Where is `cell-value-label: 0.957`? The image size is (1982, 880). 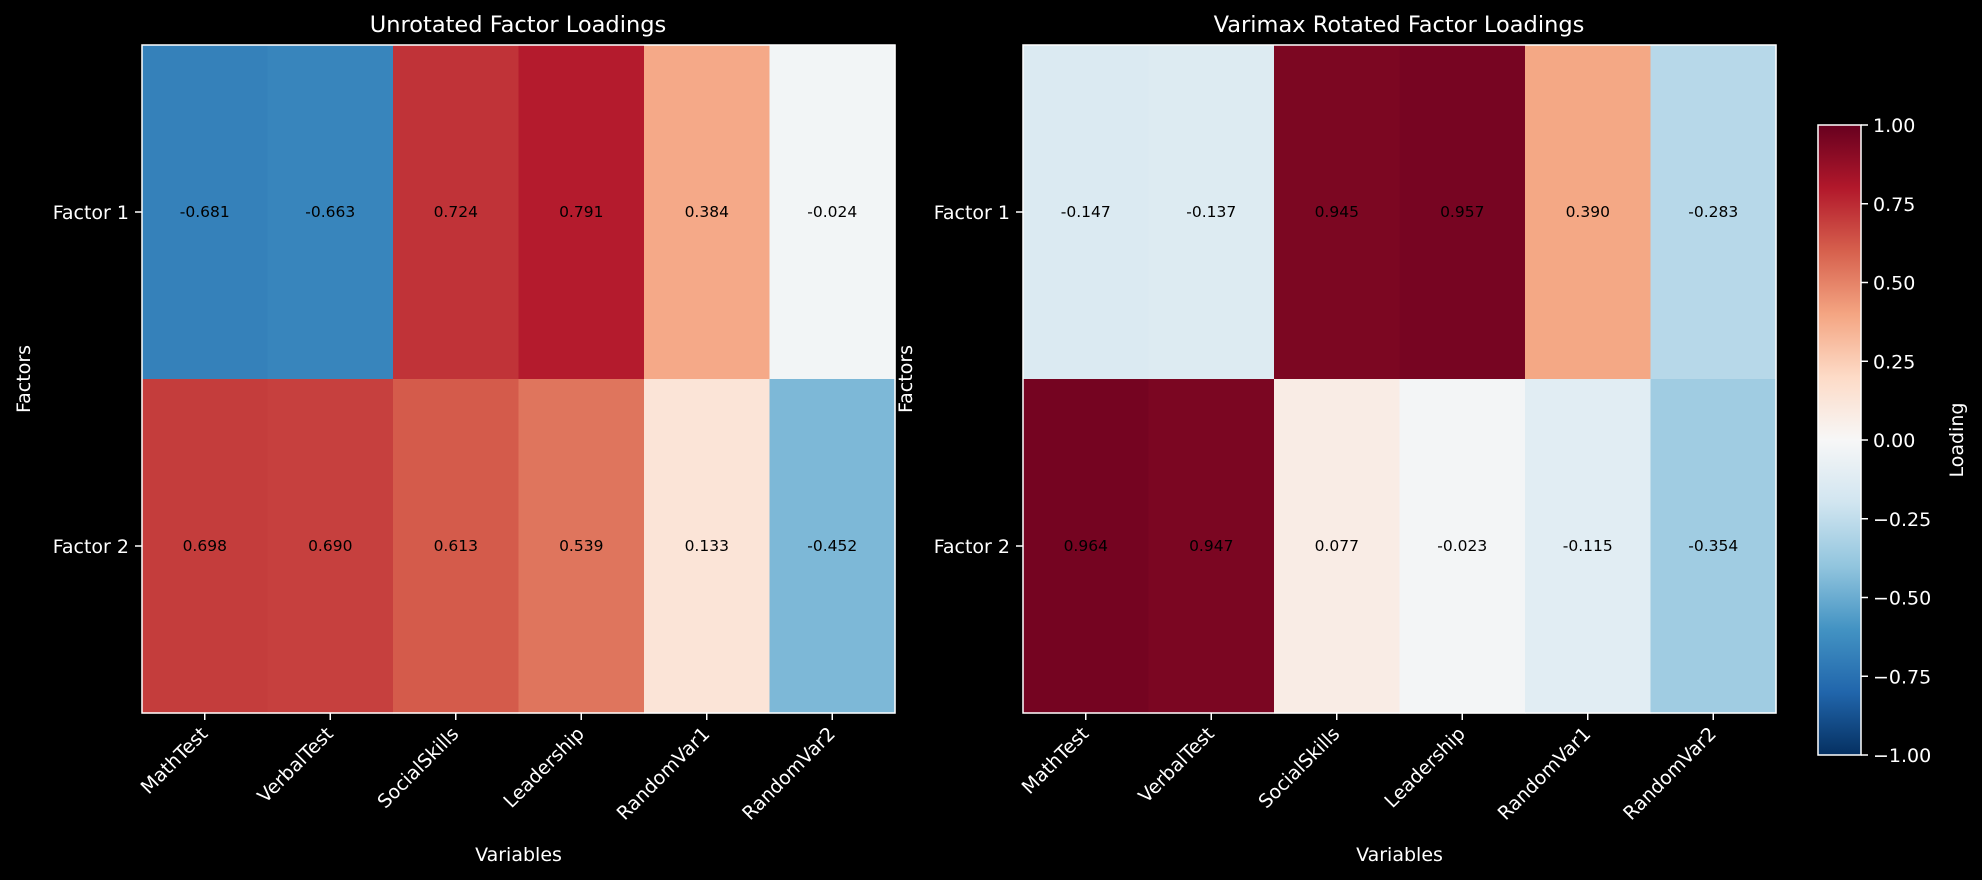 cell-value-label: 0.957 is located at coordinates (1462, 212).